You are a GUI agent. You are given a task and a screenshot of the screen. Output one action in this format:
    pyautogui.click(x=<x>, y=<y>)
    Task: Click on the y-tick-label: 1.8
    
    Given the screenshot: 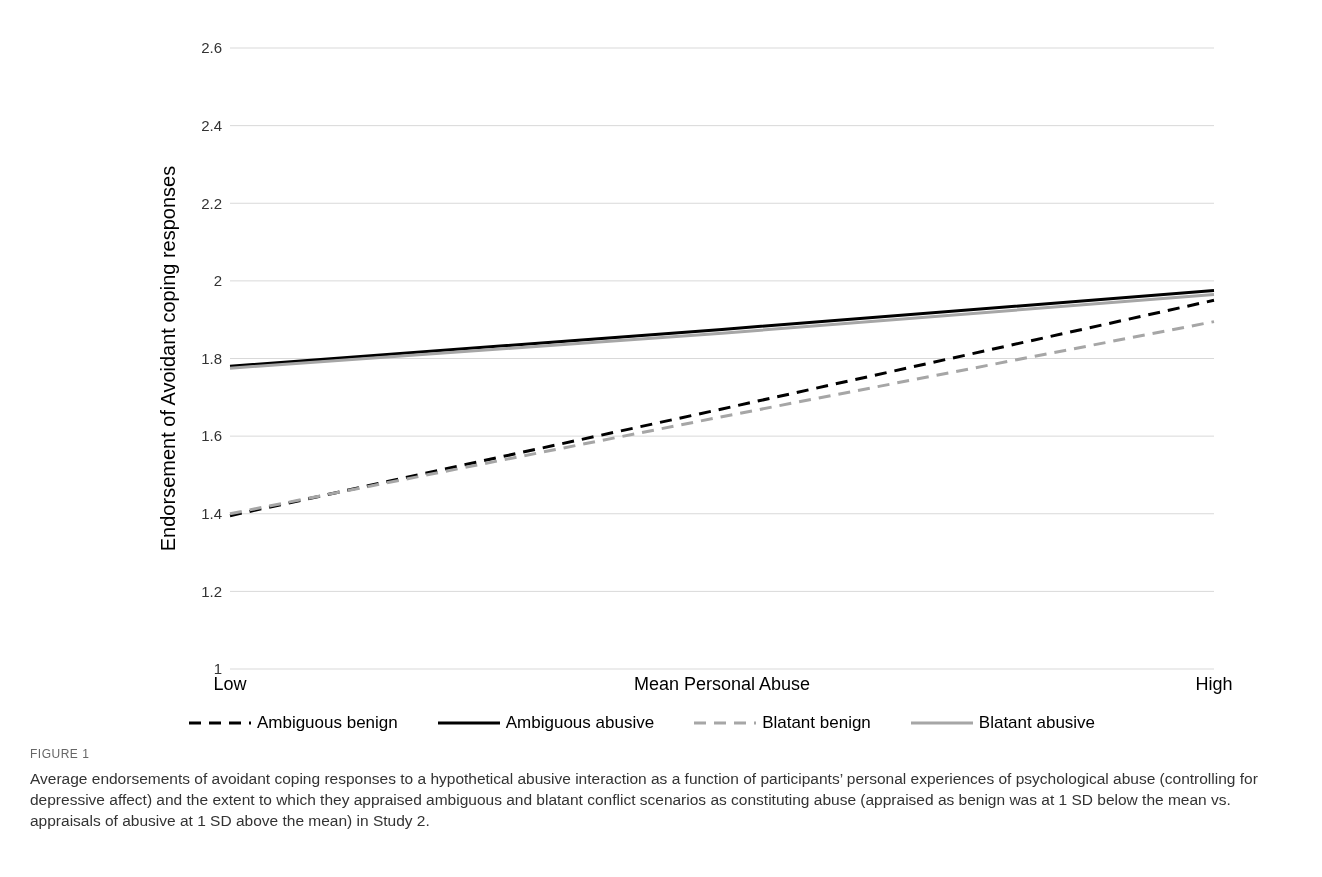 What is the action you would take?
    pyautogui.click(x=211, y=358)
    